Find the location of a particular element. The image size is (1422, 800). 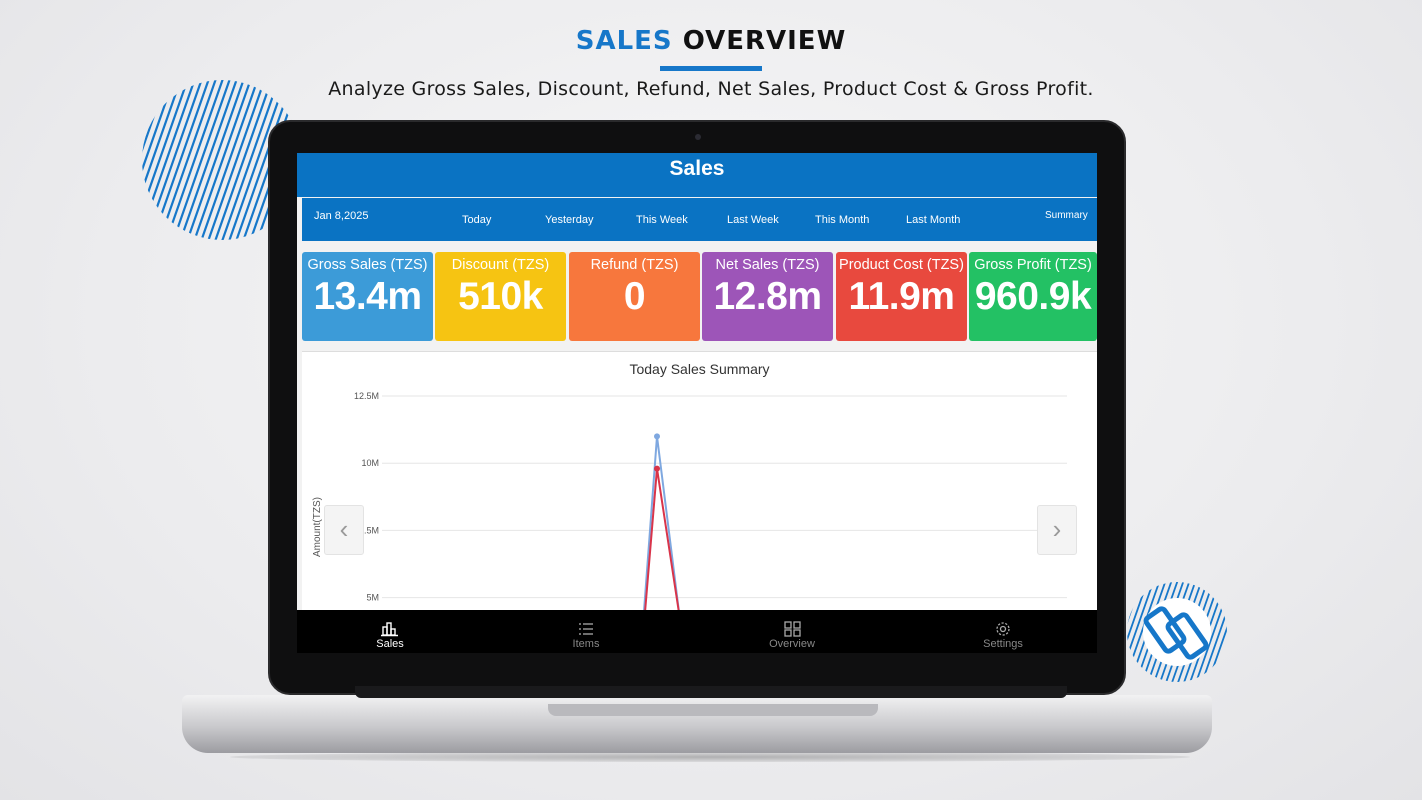

promo-headline: SALES OVERVIEW is located at coordinates (711, 41).